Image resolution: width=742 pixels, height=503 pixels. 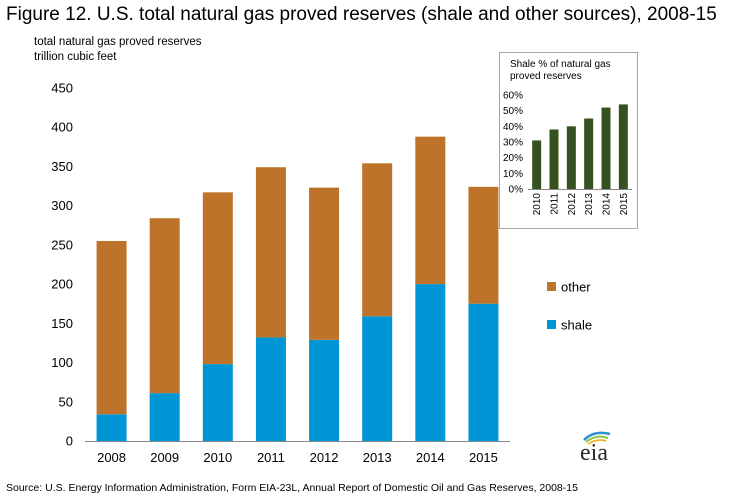 I want to click on inset-y-tick-label: 20%, so click(x=513, y=158).